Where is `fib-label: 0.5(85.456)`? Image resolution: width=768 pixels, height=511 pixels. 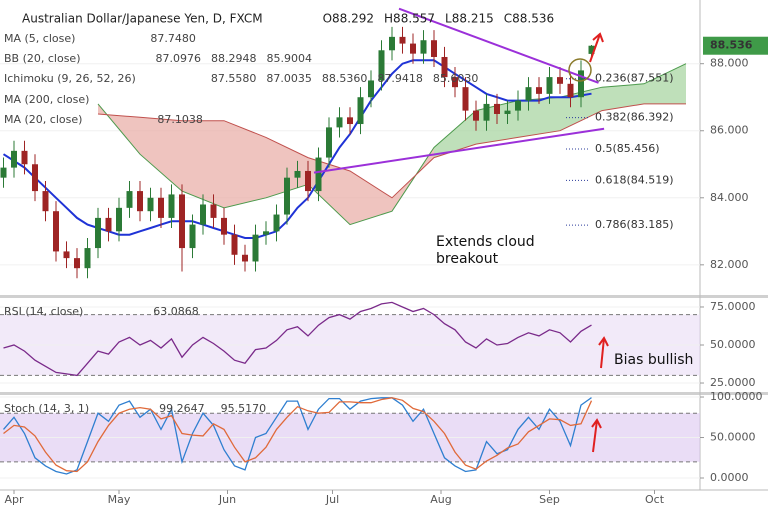 fib-label: 0.5(85.456) is located at coordinates (627, 148).